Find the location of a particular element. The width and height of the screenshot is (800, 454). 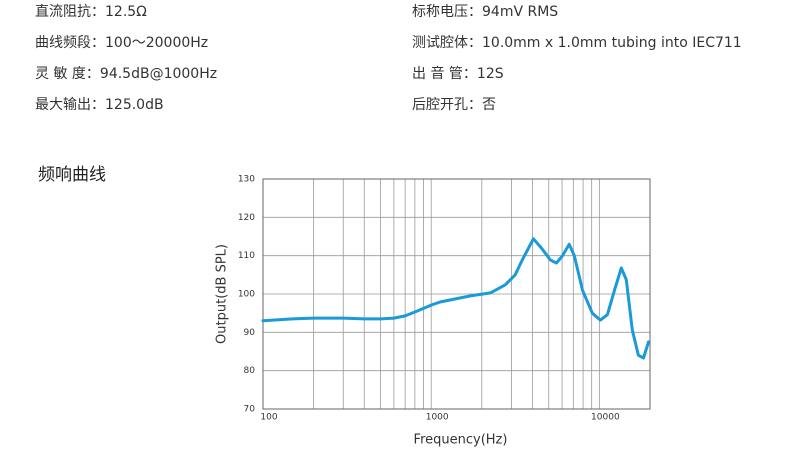

y-tick-label: 110 is located at coordinates (246, 256).